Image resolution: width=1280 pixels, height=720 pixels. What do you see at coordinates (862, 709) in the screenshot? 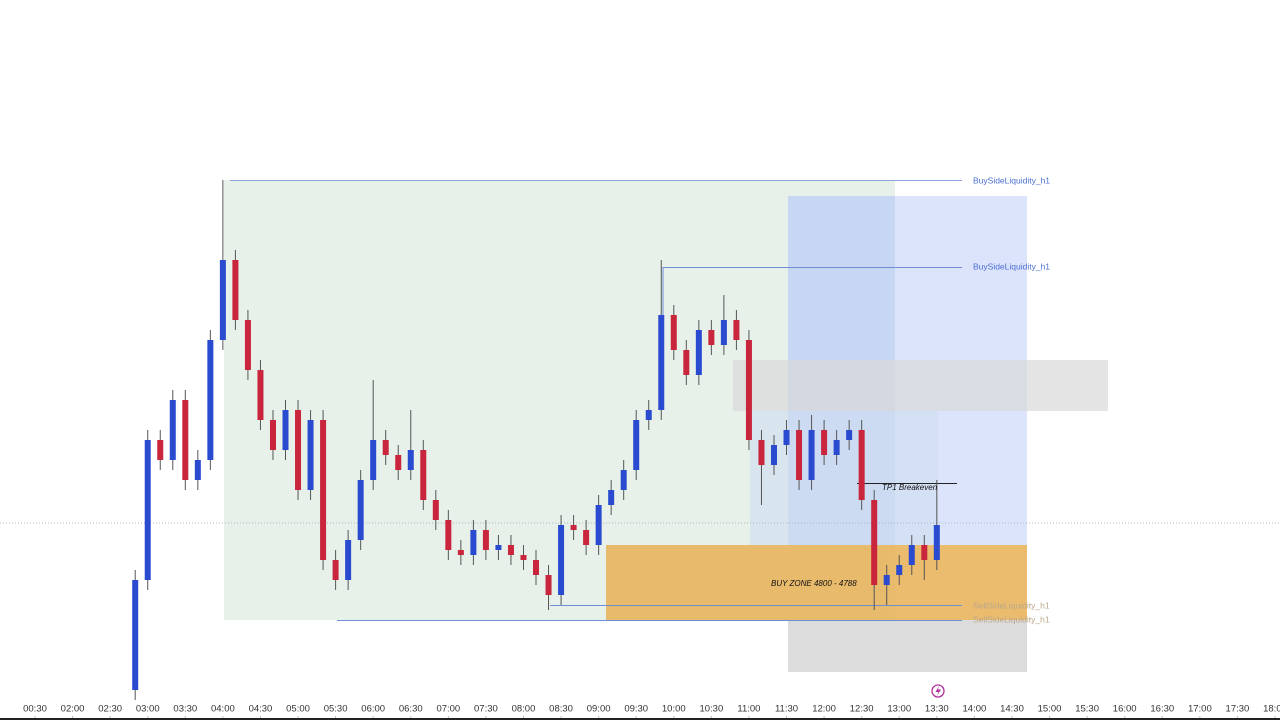
I see `x-tick-label: 12:30` at bounding box center [862, 709].